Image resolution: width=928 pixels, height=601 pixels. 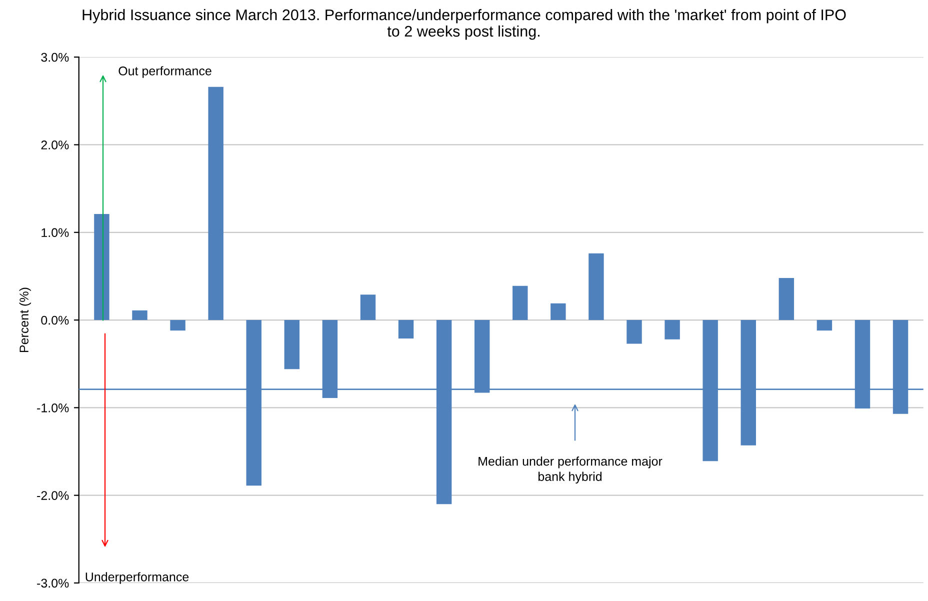 What do you see at coordinates (137, 578) in the screenshot?
I see `annotation: Underperformance` at bounding box center [137, 578].